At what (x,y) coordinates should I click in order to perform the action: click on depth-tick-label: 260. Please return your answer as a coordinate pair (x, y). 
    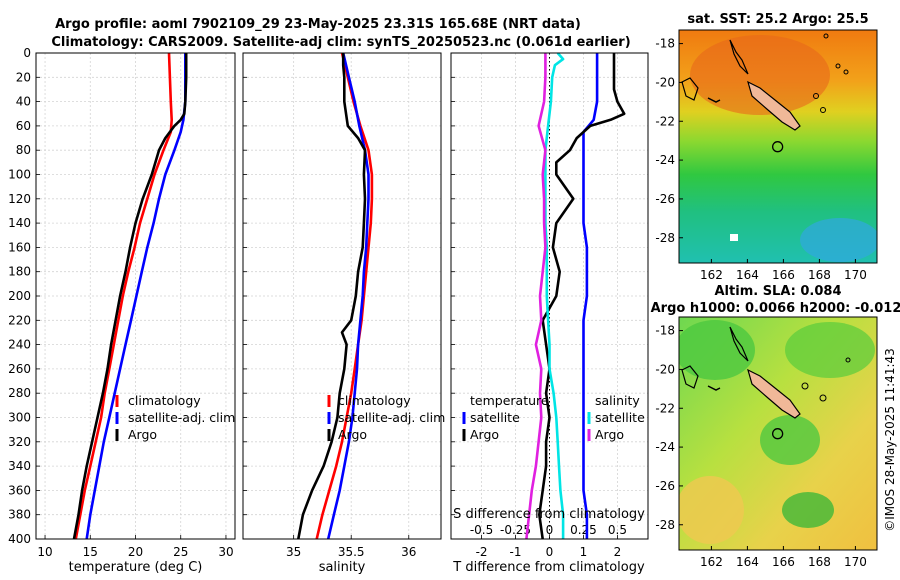
    Looking at the image, I should click on (19, 369).